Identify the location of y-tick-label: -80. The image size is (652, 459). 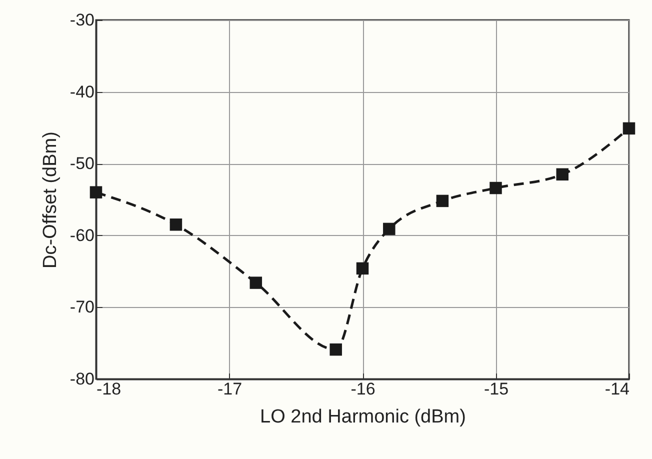
(82, 379).